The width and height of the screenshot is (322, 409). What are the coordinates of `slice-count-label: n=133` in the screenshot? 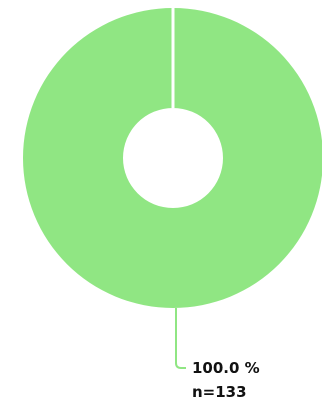 It's located at (219, 392).